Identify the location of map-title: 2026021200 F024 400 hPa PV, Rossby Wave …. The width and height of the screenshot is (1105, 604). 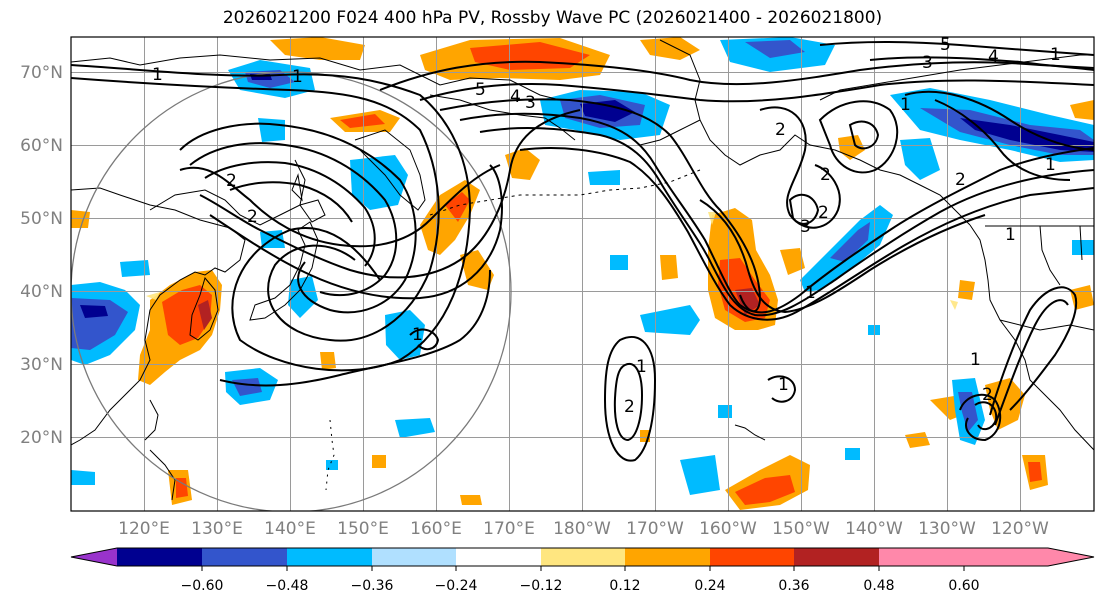
(552, 18).